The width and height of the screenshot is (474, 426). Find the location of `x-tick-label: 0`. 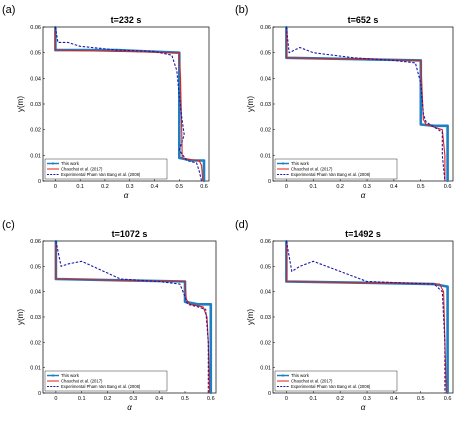

x-tick-label: 0 is located at coordinates (55, 399).